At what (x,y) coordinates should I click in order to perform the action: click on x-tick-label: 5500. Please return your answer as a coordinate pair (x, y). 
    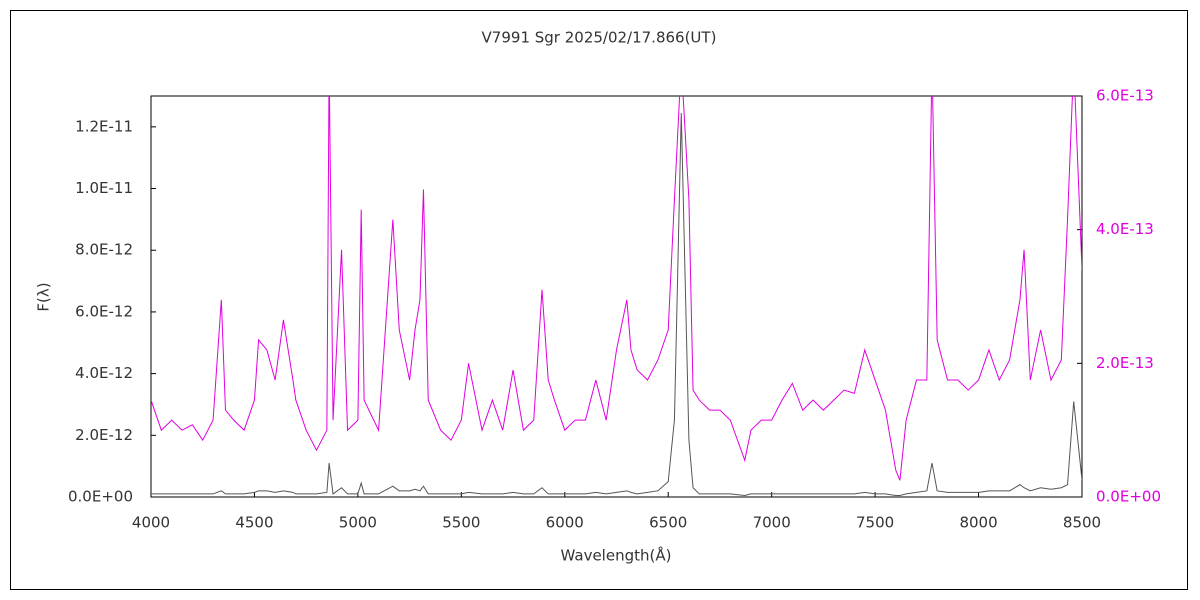
    Looking at the image, I should click on (461, 523).